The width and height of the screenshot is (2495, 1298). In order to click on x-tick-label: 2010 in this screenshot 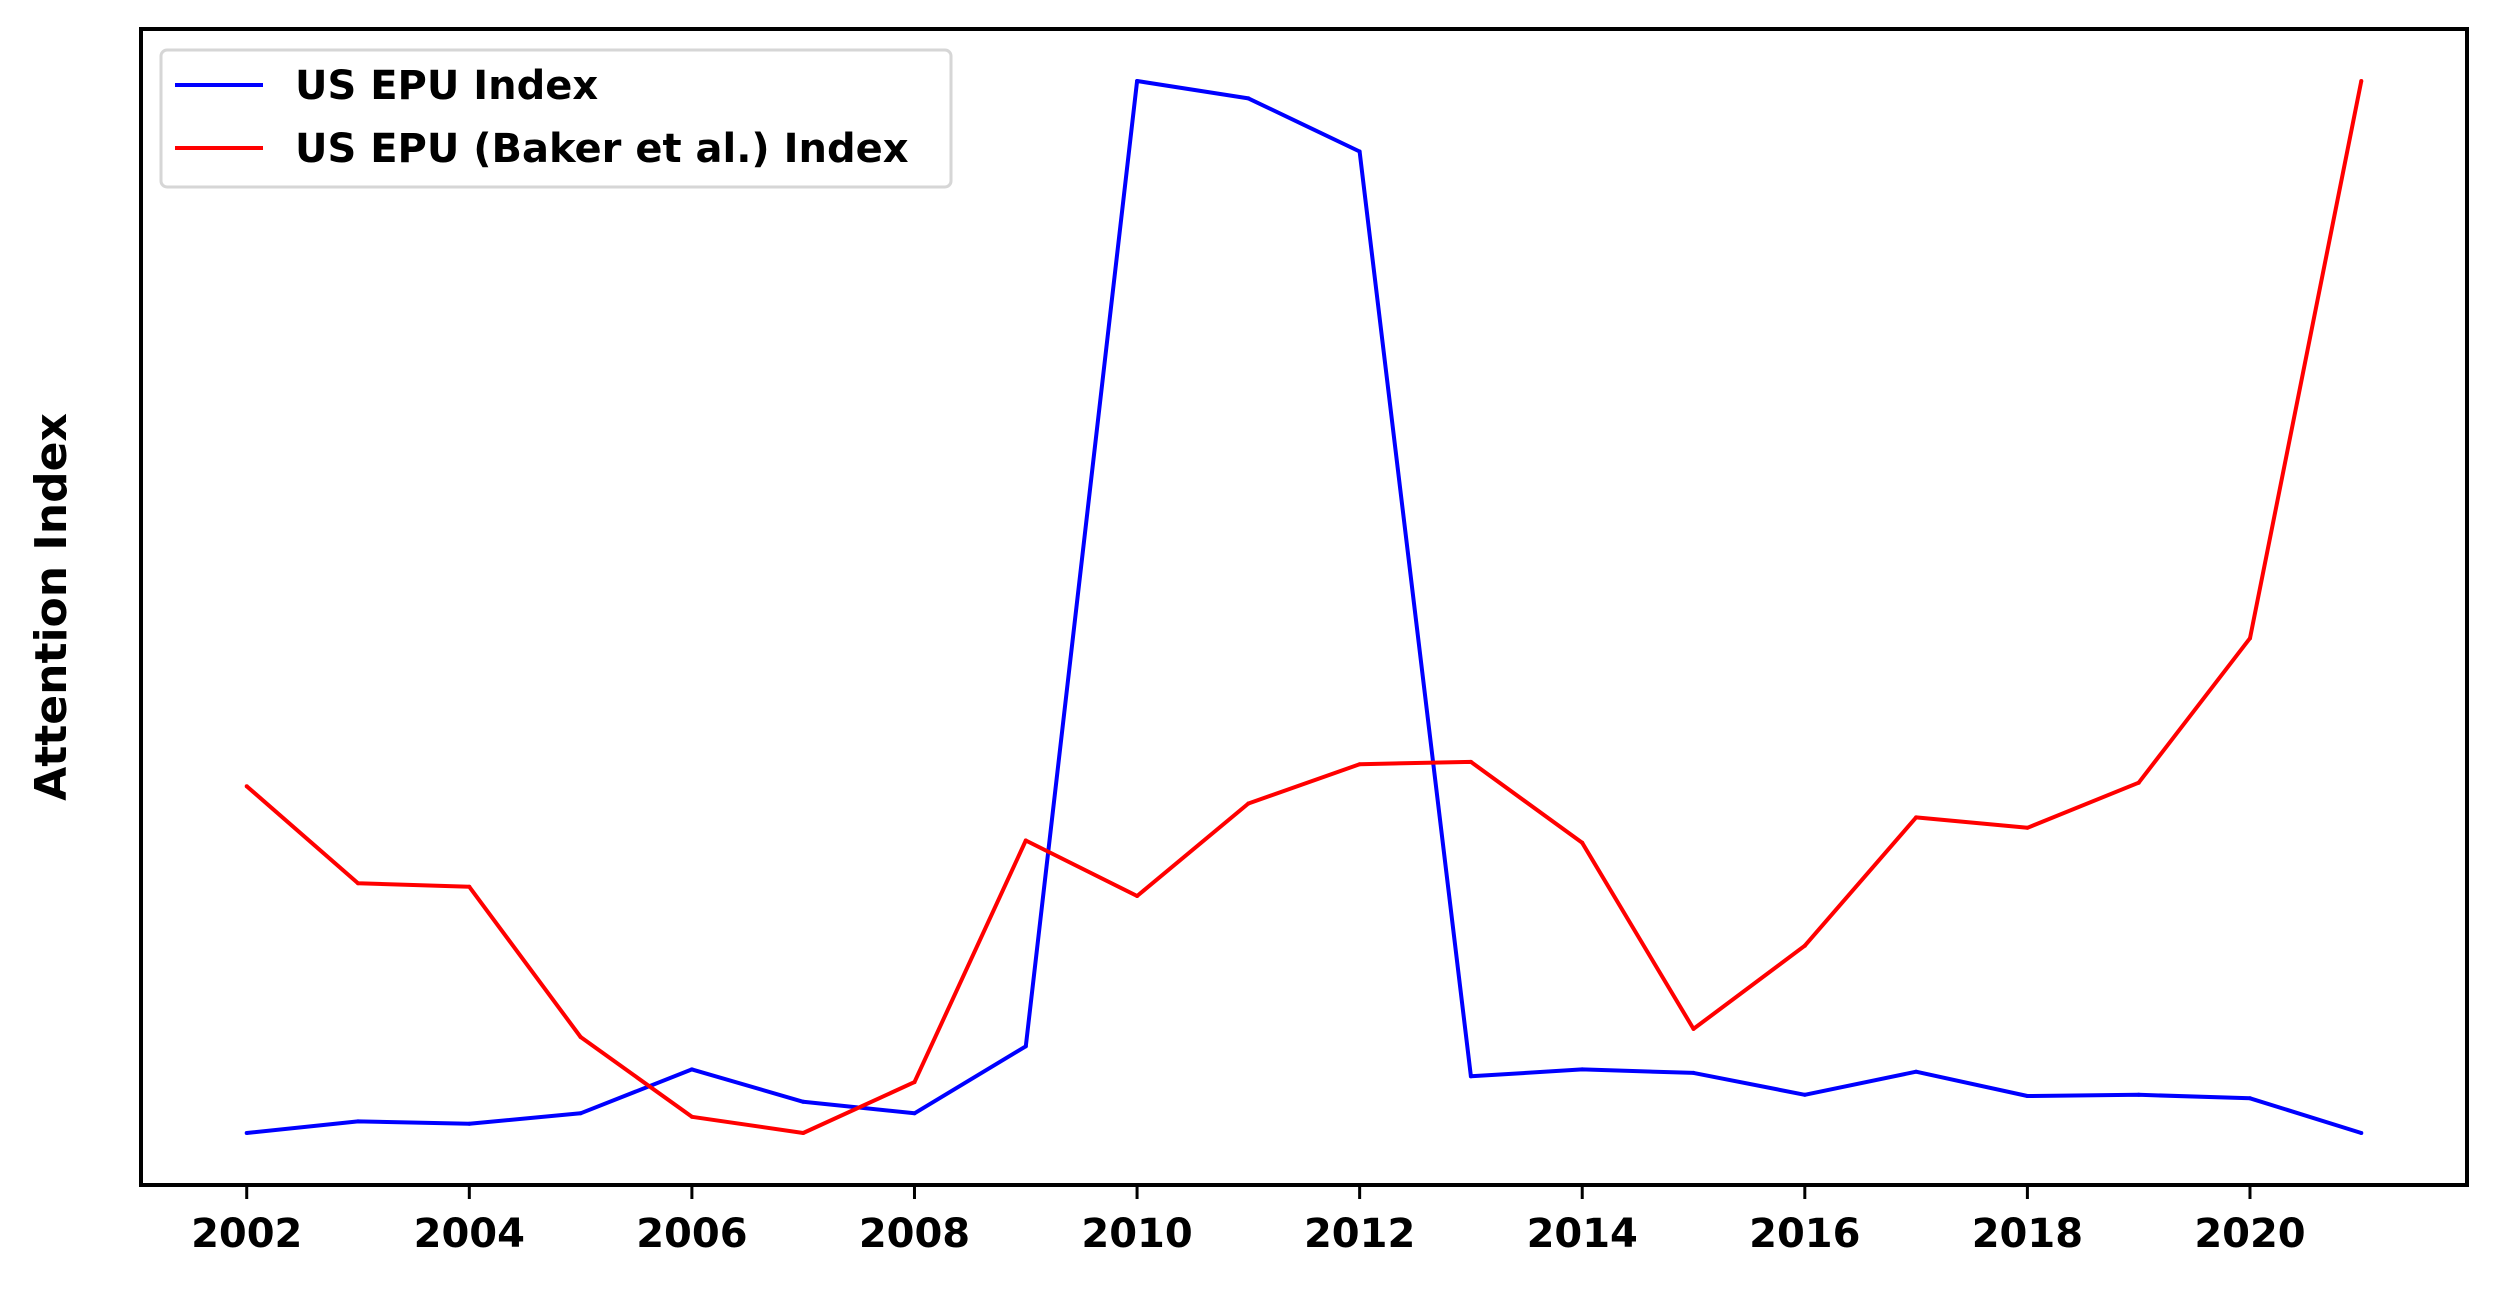, I will do `click(1136, 1234)`.